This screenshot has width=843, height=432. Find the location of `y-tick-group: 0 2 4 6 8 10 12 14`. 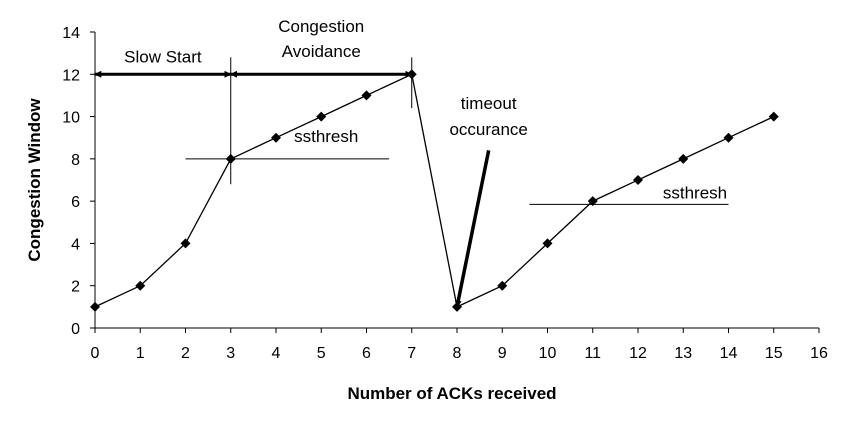

y-tick-group: 0 2 4 6 8 10 12 14 is located at coordinates (78, 181).